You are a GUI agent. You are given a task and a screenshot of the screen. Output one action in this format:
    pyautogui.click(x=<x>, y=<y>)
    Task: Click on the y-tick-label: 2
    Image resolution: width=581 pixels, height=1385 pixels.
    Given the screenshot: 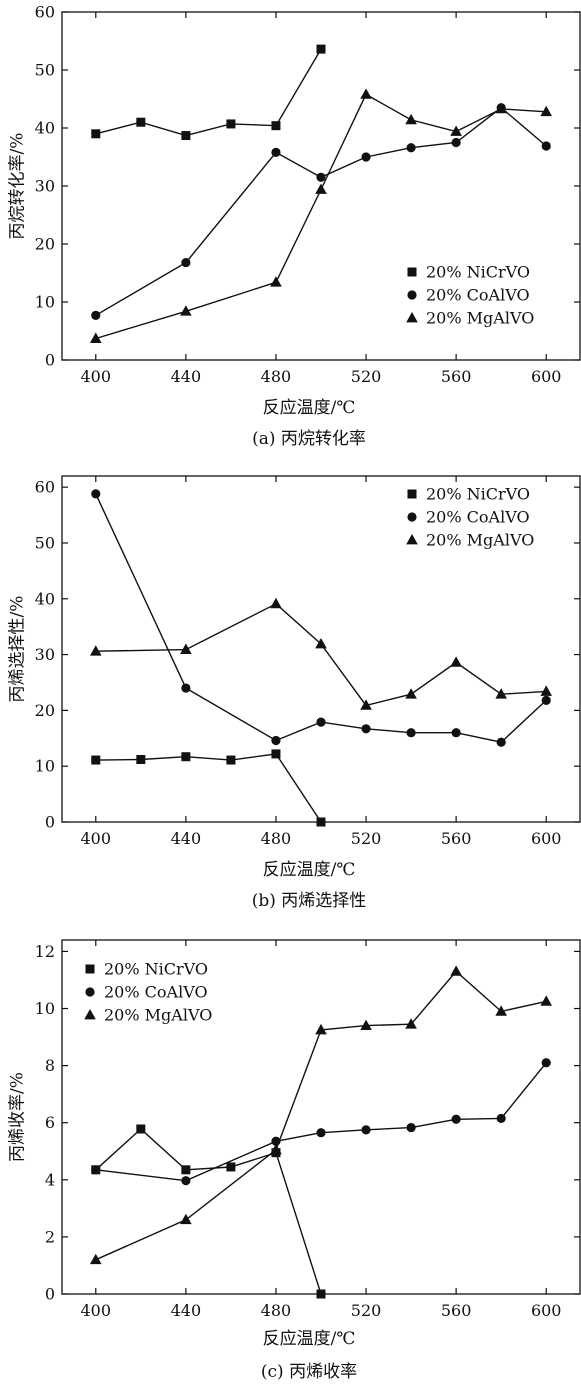 What is the action you would take?
    pyautogui.click(x=50, y=1236)
    